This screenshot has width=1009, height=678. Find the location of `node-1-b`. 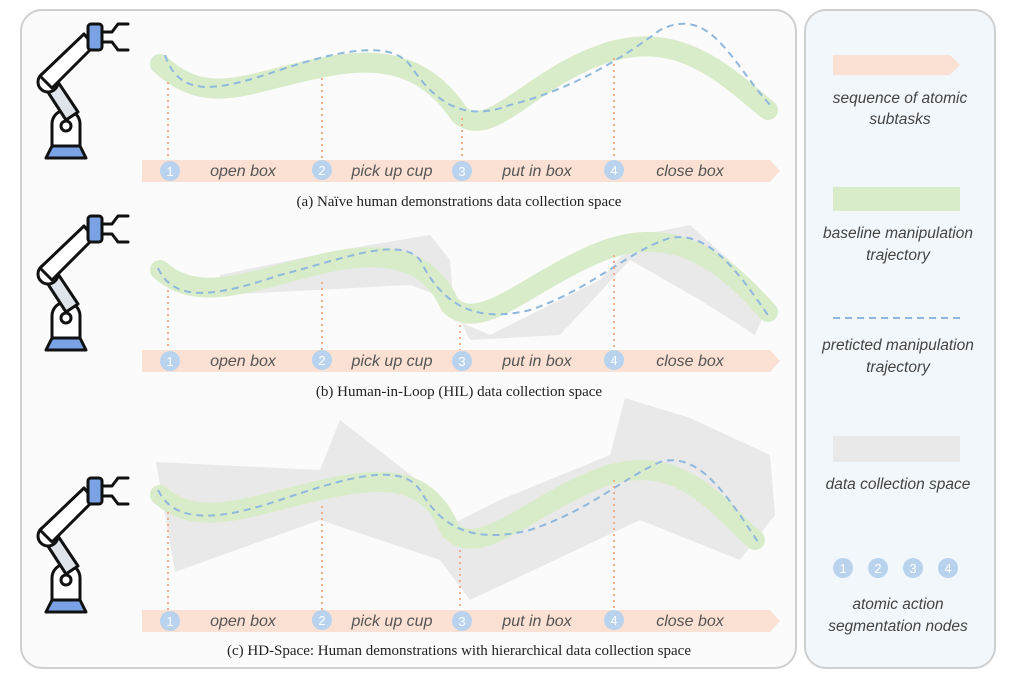

node-1-b is located at coordinates (170, 361).